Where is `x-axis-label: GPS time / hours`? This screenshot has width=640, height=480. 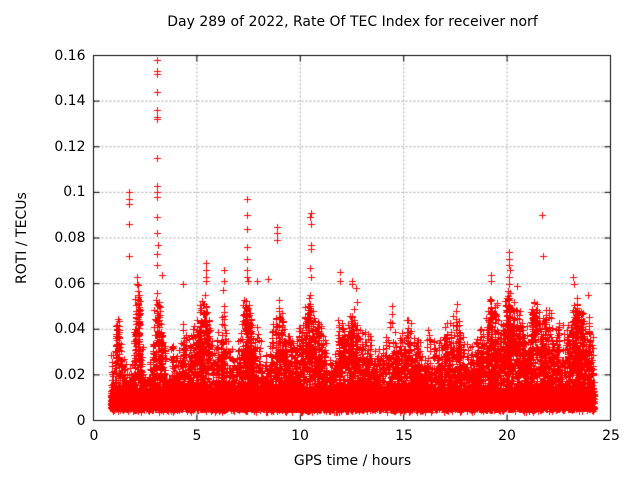 x-axis-label: GPS time / hours is located at coordinates (352, 461).